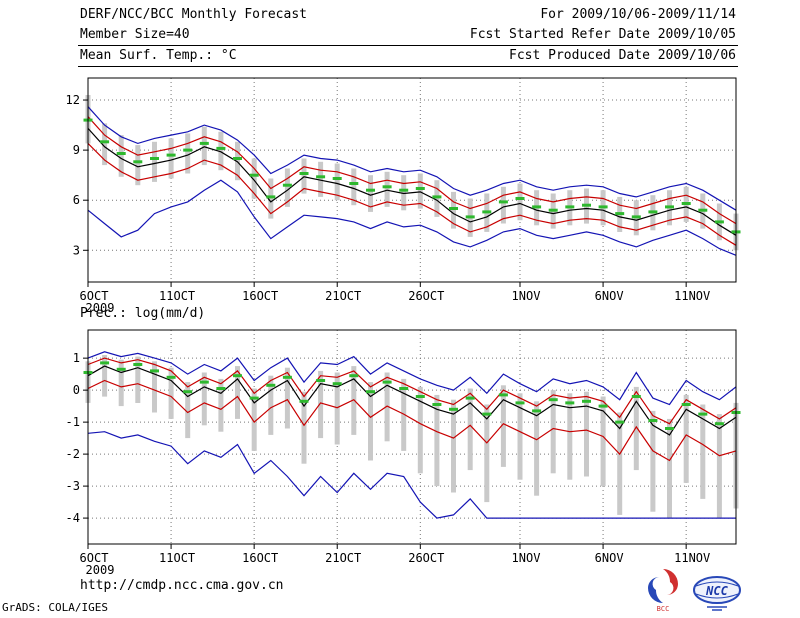 The width and height of the screenshot is (800, 618). What do you see at coordinates (73, 422) in the screenshot?
I see `svg-text: -1` at bounding box center [73, 422].